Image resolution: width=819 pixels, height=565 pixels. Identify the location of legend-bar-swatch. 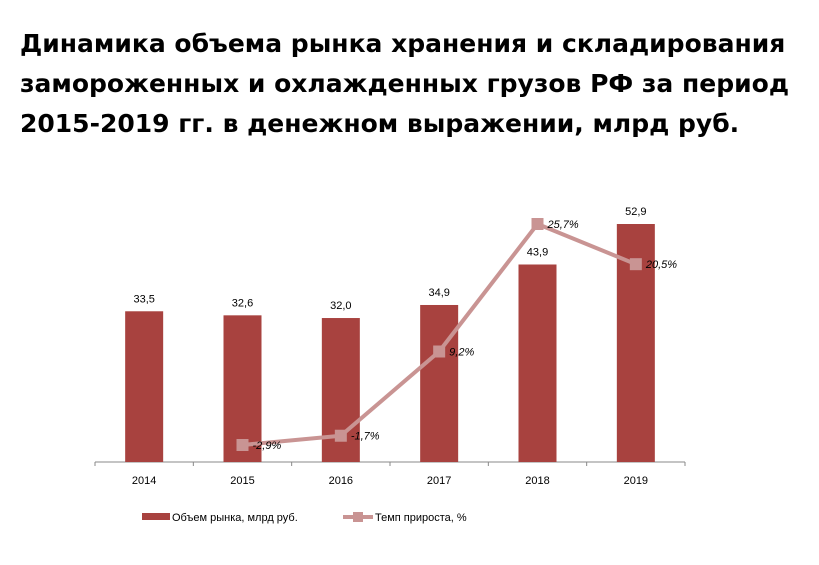
(156, 516).